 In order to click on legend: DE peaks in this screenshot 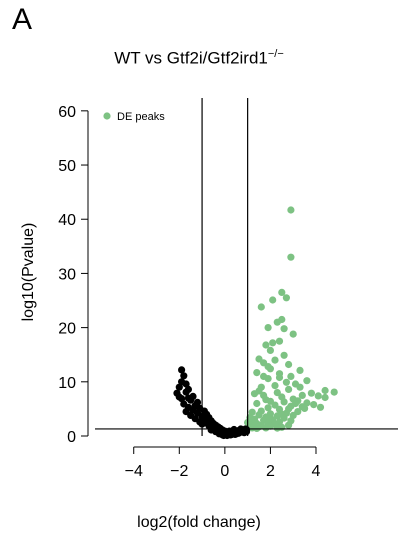, I will do `click(134, 117)`.